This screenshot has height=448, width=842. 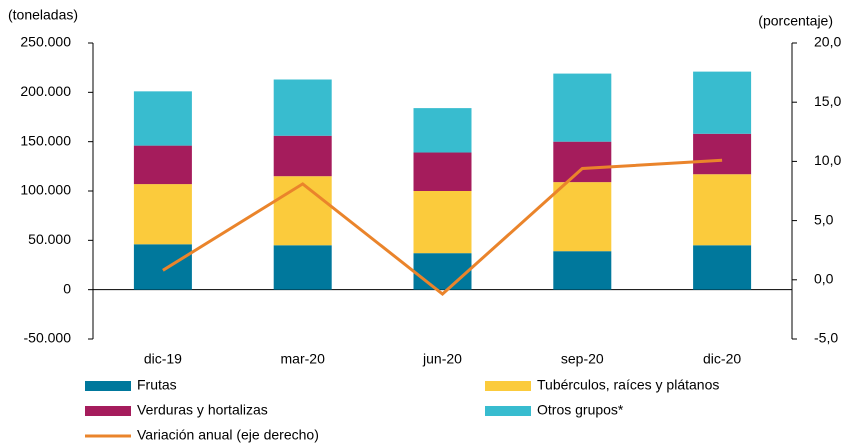 I want to click on legend-label: Tubérculos, raíces y plátanos, so click(x=628, y=385).